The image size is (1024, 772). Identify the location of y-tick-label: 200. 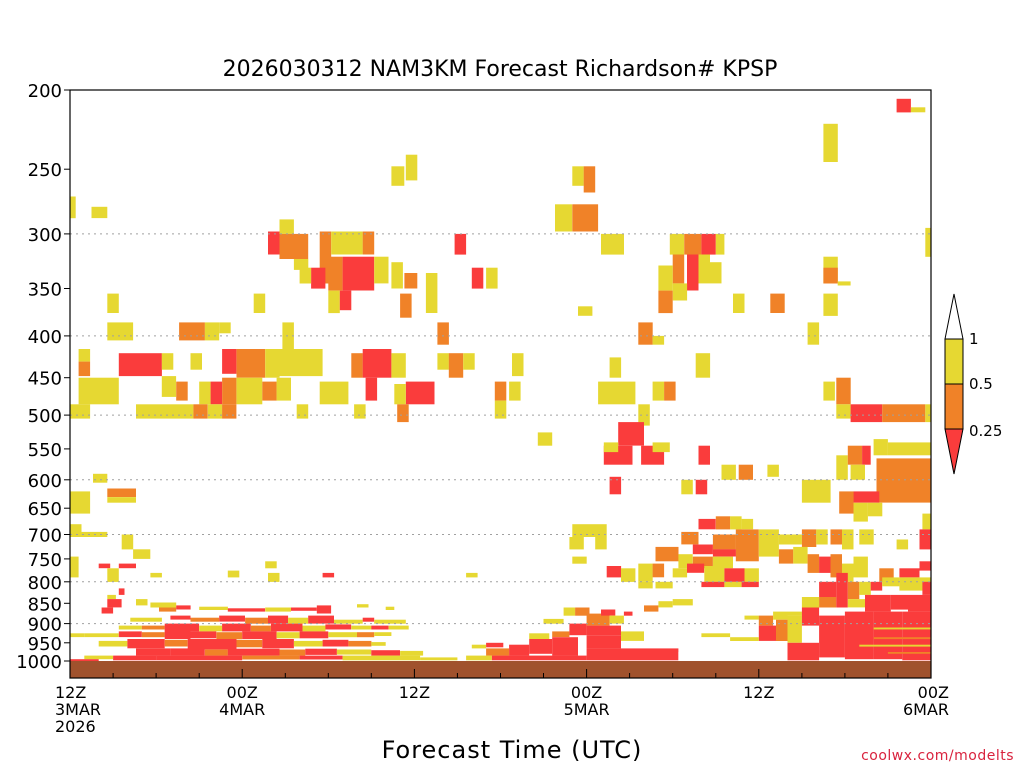
(45, 91).